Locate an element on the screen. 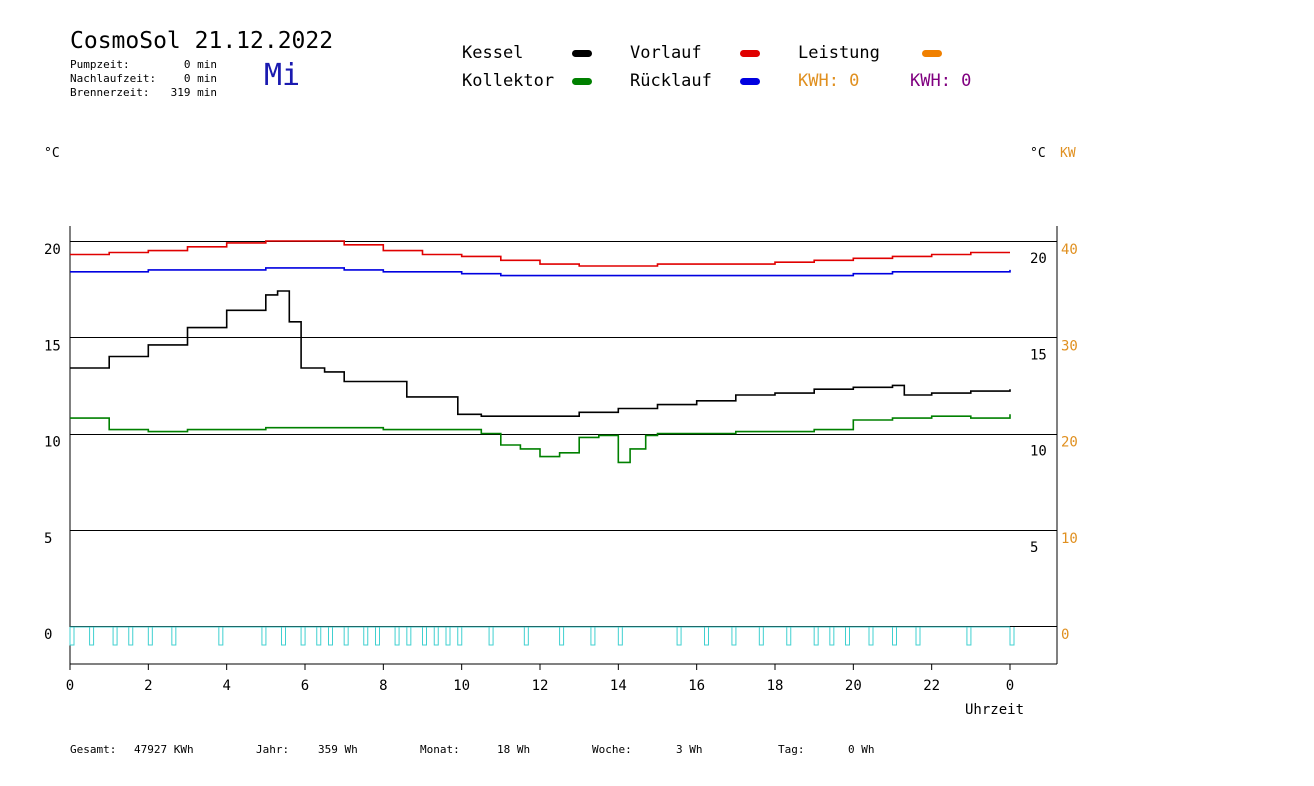 The image size is (1314, 786). x-tick-label-9: 18 is located at coordinates (775, 686).